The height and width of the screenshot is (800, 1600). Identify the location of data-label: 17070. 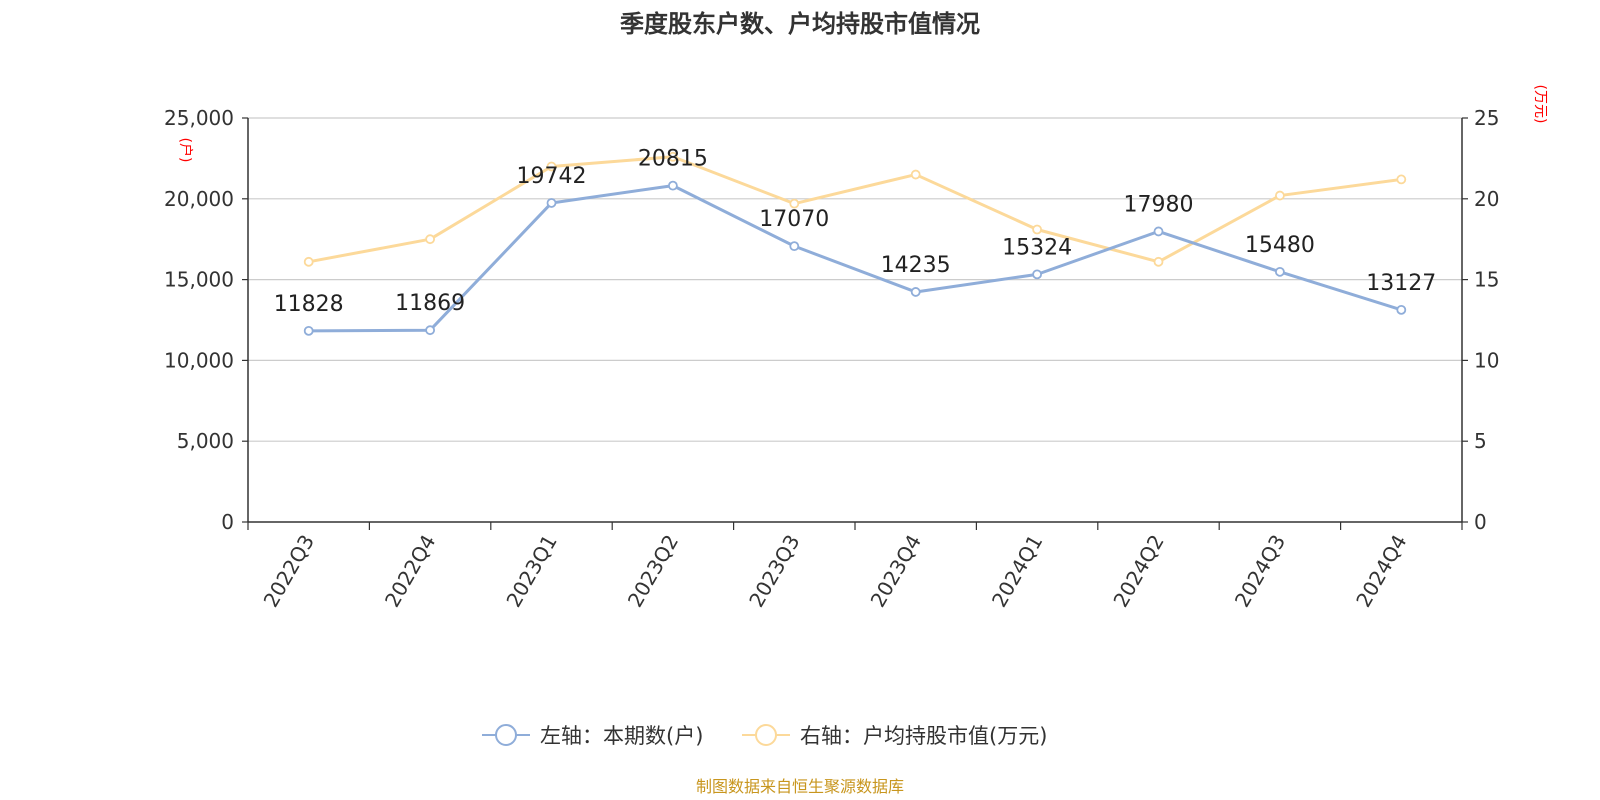
(794, 219).